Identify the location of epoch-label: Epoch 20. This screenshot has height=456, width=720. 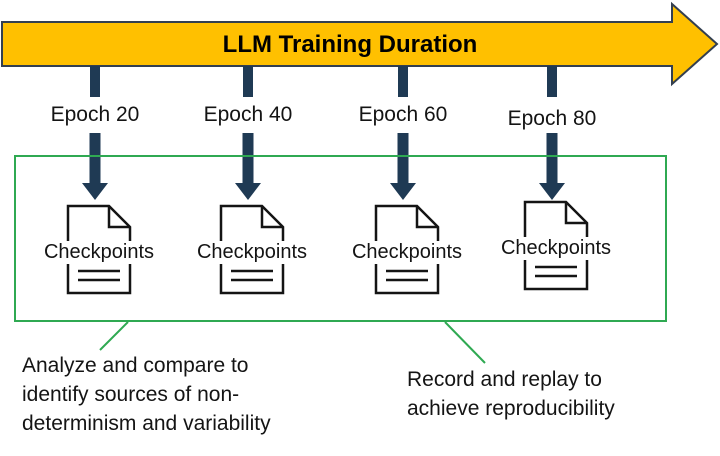
(95, 114).